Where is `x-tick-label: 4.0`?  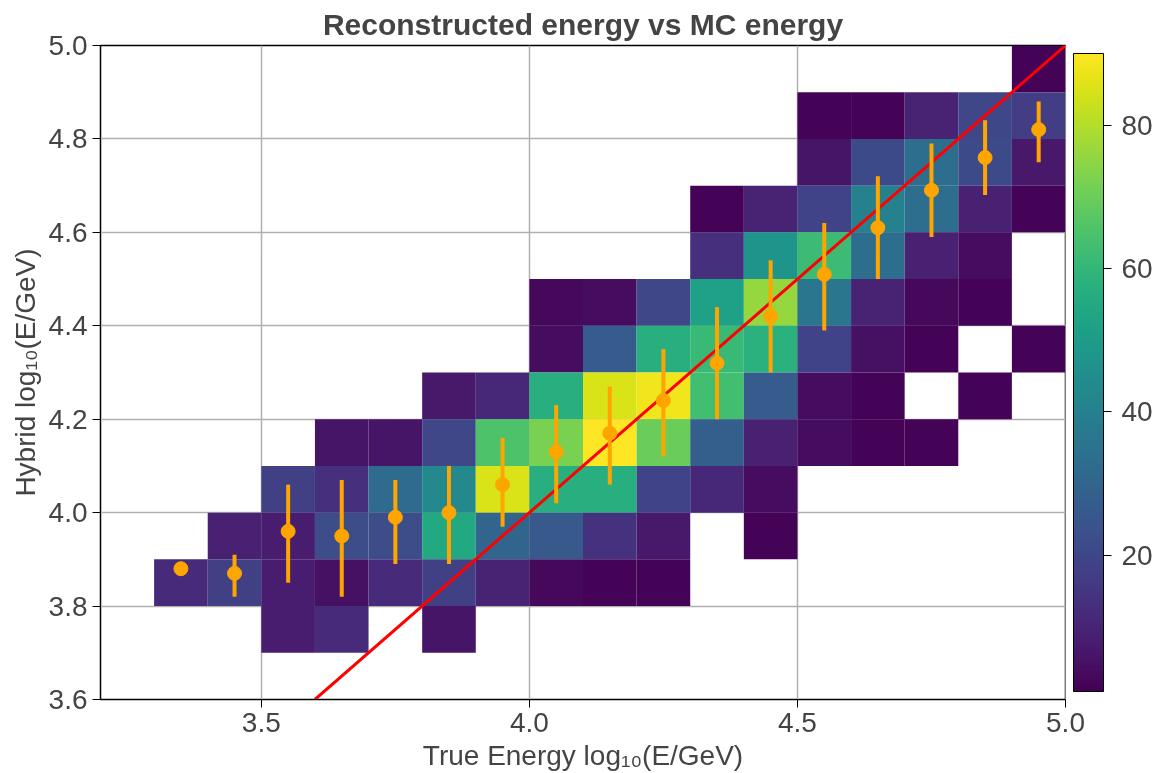 x-tick-label: 4.0 is located at coordinates (529, 722).